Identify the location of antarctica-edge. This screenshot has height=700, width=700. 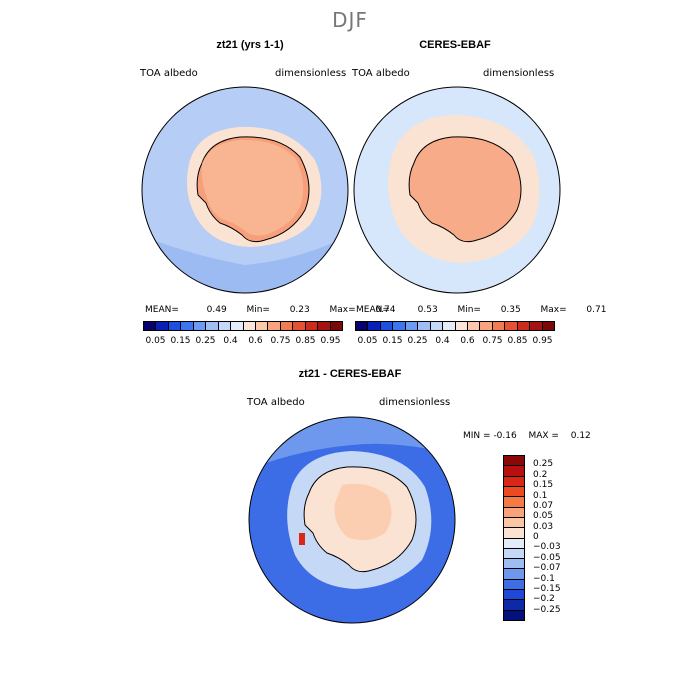
(252, 187).